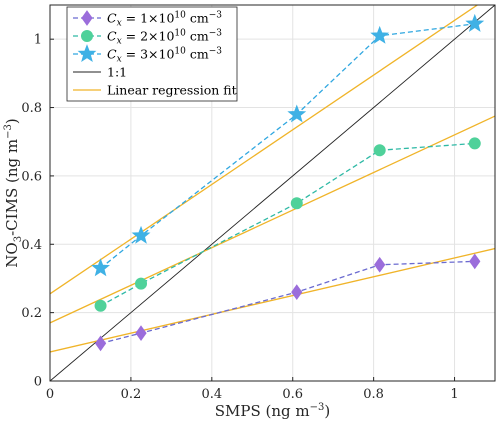 This screenshot has height=427, width=500. I want to click on x-tick-label: 0.4, so click(211, 394).